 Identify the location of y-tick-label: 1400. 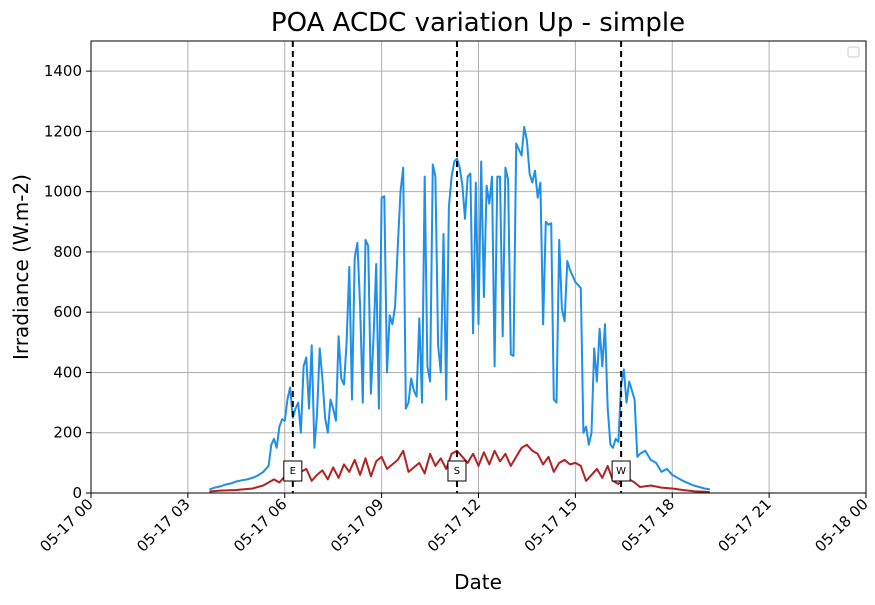
(63, 71).